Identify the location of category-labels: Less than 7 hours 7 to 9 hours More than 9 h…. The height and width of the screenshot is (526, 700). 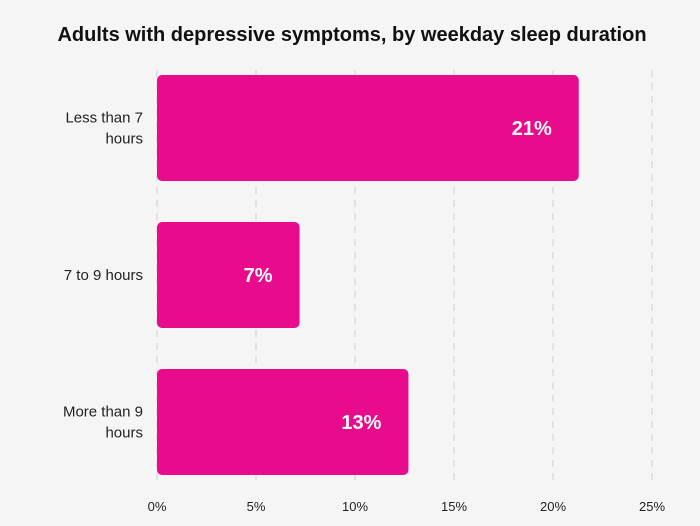
(103, 276).